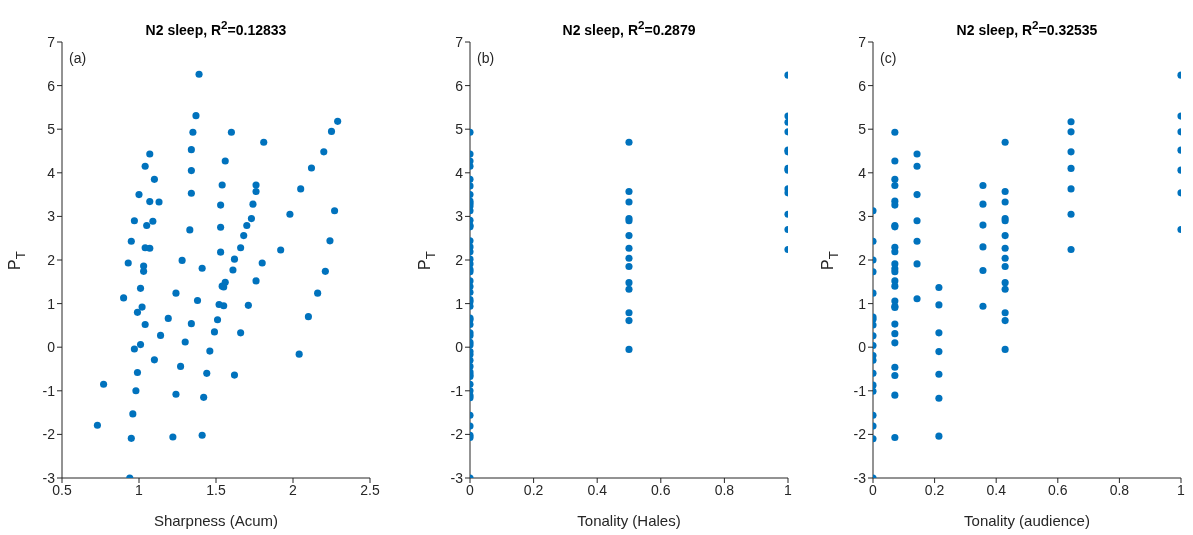  I want to click on chart-title: N2 sleep, R$^{2}$=0.32535, so click(1027, 28).